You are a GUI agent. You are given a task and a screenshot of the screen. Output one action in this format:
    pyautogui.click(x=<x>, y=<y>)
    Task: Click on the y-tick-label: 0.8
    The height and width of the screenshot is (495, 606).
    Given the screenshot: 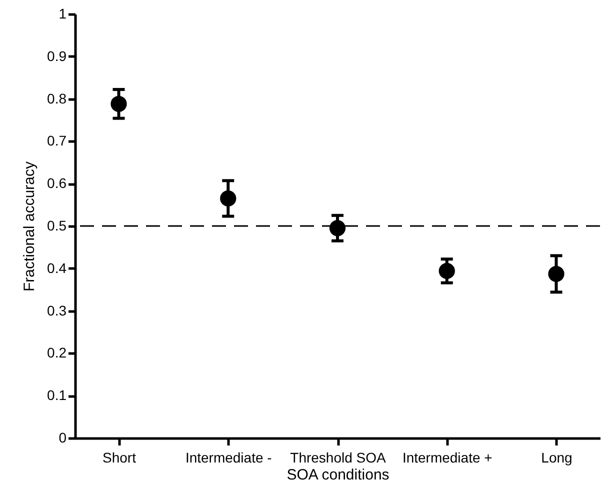 What is the action you would take?
    pyautogui.click(x=57, y=98)
    